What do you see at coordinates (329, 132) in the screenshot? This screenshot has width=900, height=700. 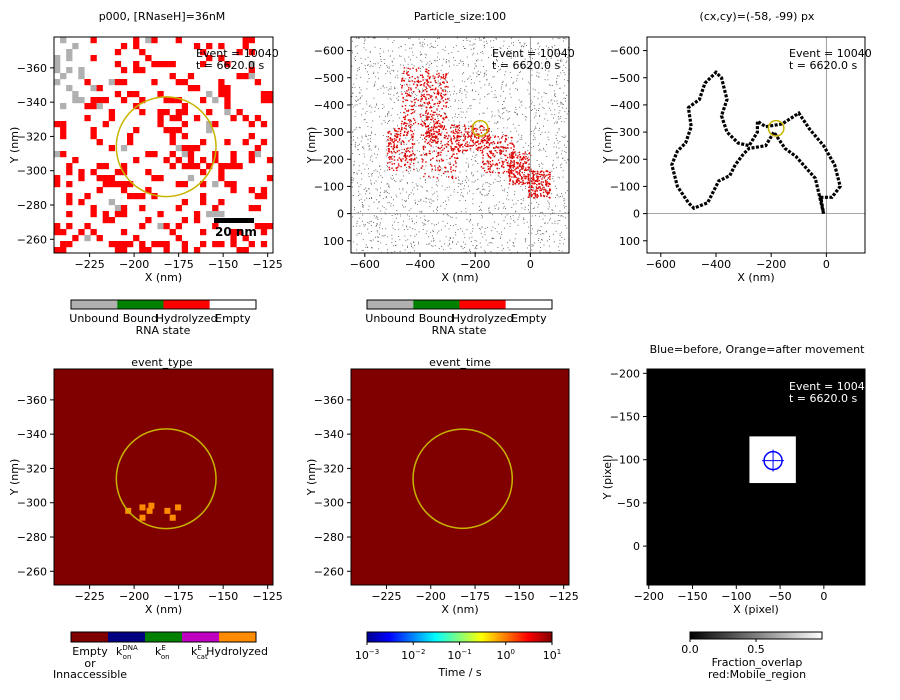 I see `y-tick-label: −300` at bounding box center [329, 132].